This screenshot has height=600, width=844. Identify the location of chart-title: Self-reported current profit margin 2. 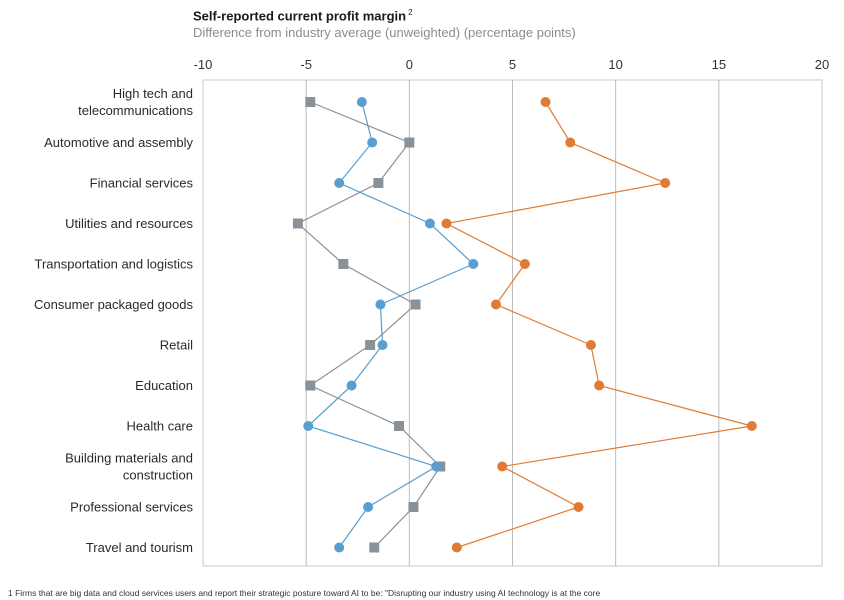
(303, 15).